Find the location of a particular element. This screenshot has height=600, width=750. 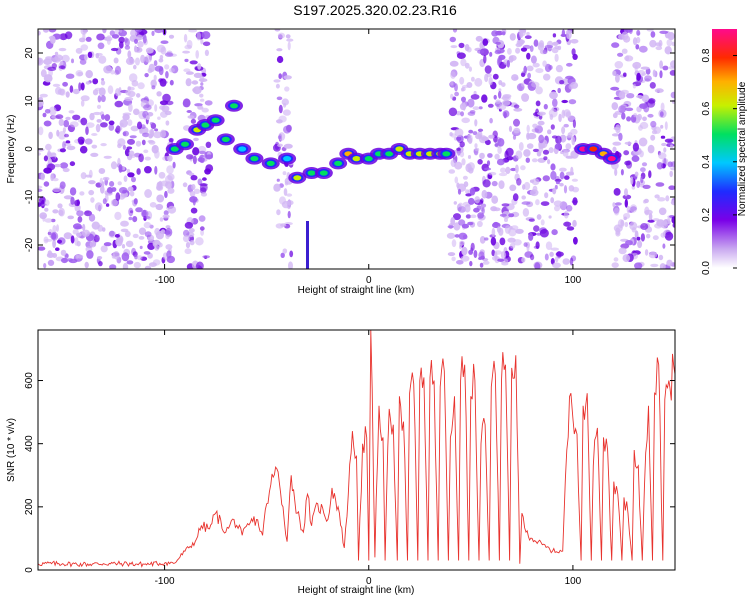

spectrogram-x-tick-label: 100 is located at coordinates (573, 280).